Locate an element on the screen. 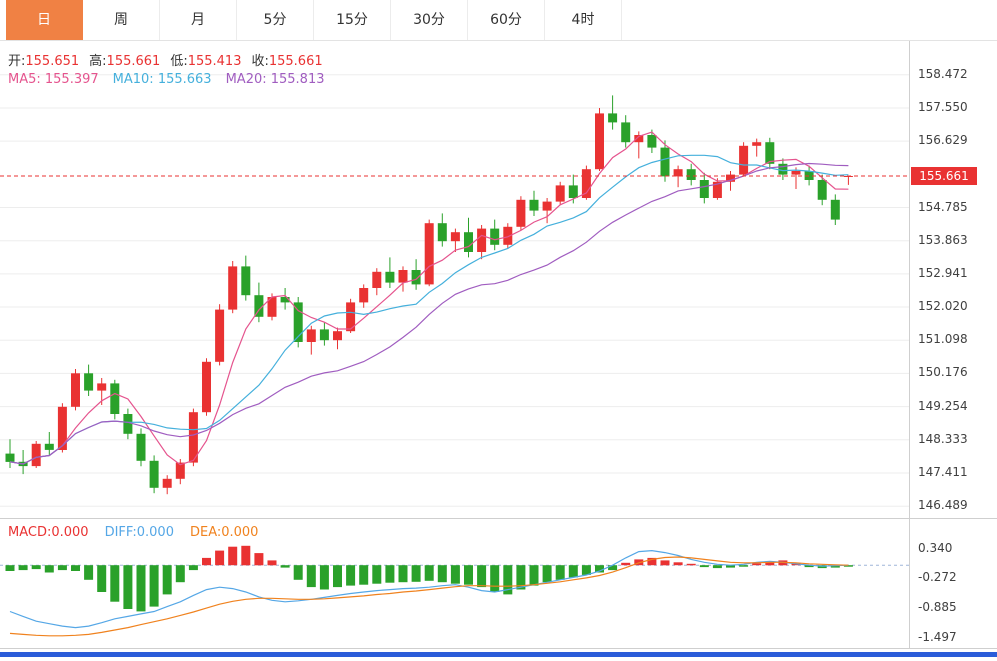 Image resolution: width=997 pixels, height=661 pixels. close-value: 155.661 is located at coordinates (295, 61).